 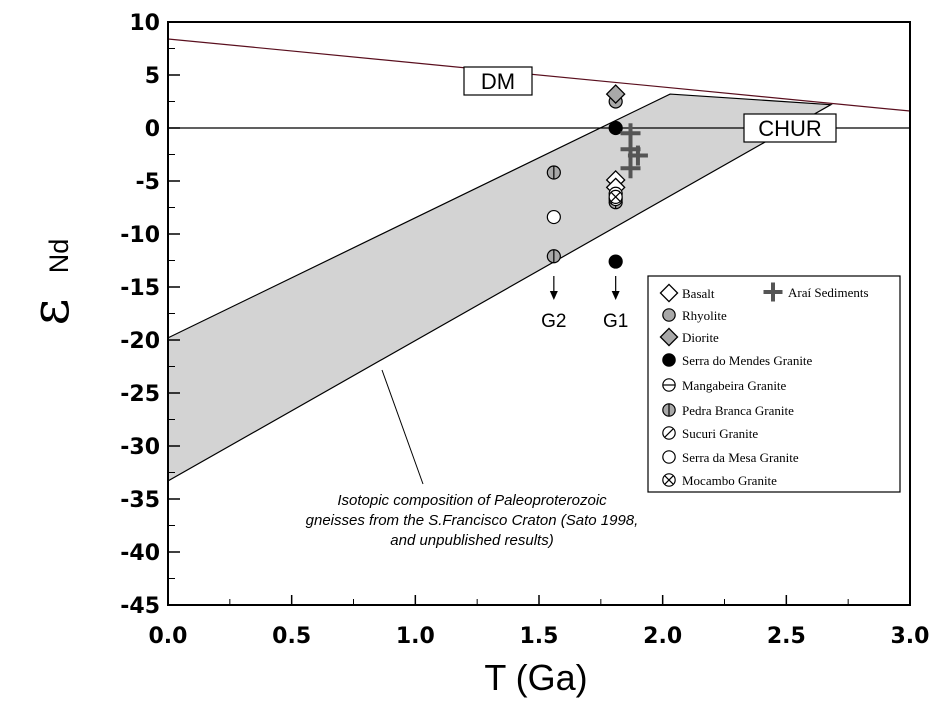 I want to click on x-axis-title: T (Ga), so click(x=535, y=677).